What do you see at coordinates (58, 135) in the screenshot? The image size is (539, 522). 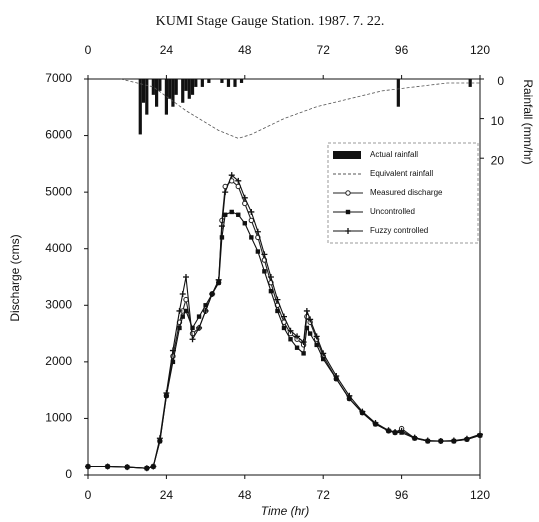 I see `y-tick-label: 6000` at bounding box center [58, 135].